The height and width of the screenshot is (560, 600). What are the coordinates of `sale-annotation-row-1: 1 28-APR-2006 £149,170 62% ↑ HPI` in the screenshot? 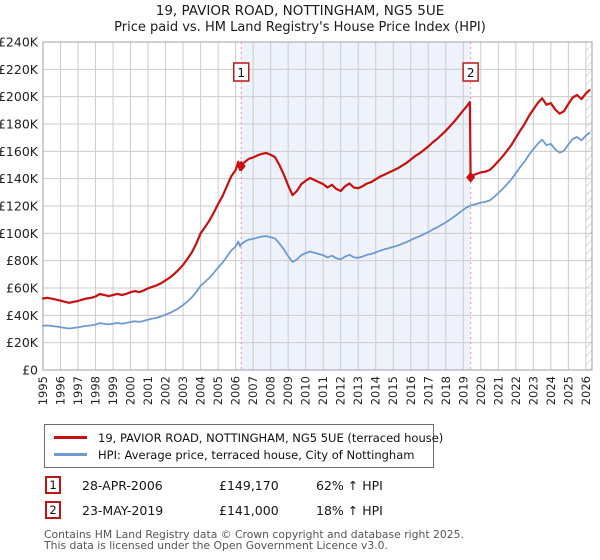 It's located at (214, 485).